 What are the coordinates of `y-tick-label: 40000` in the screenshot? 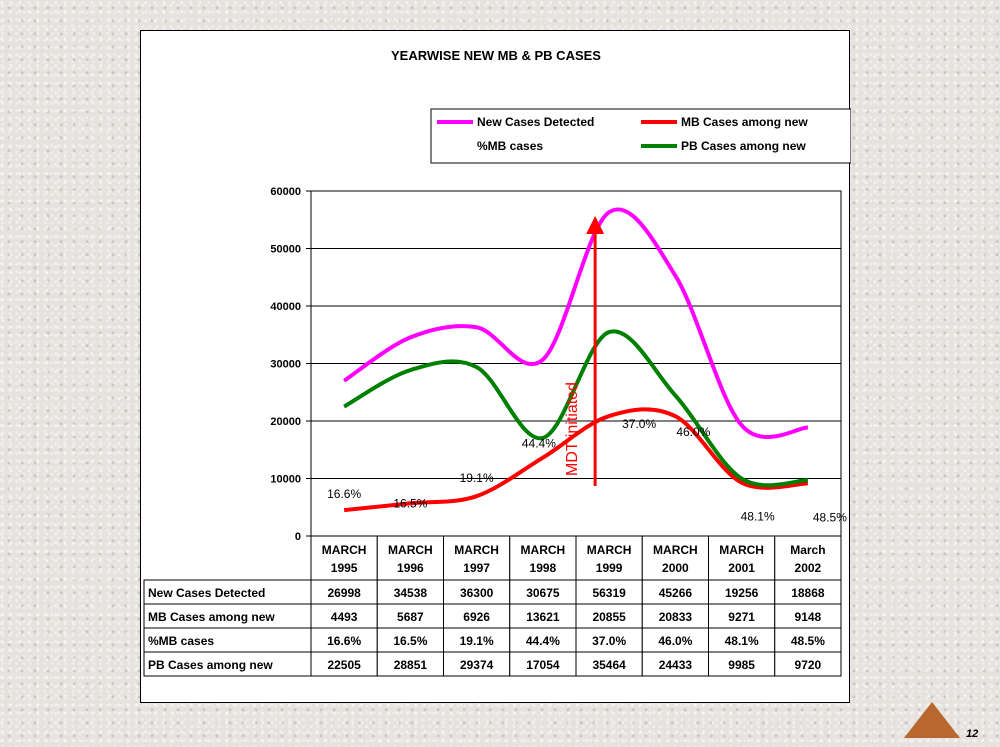 It's located at (285, 307).